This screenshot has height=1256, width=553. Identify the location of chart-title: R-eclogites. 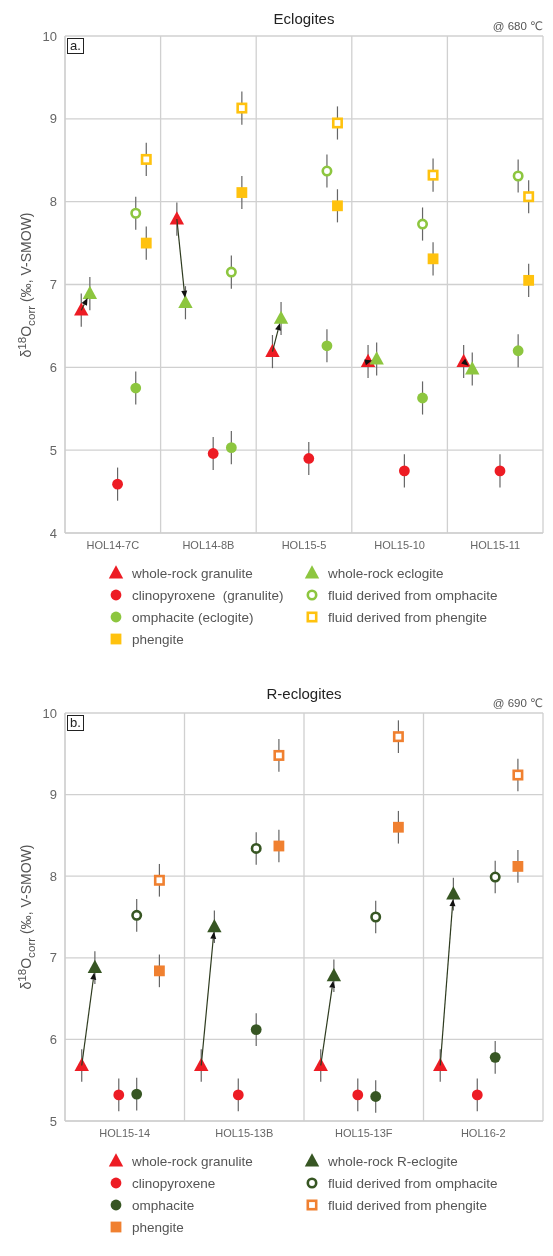
(304, 693).